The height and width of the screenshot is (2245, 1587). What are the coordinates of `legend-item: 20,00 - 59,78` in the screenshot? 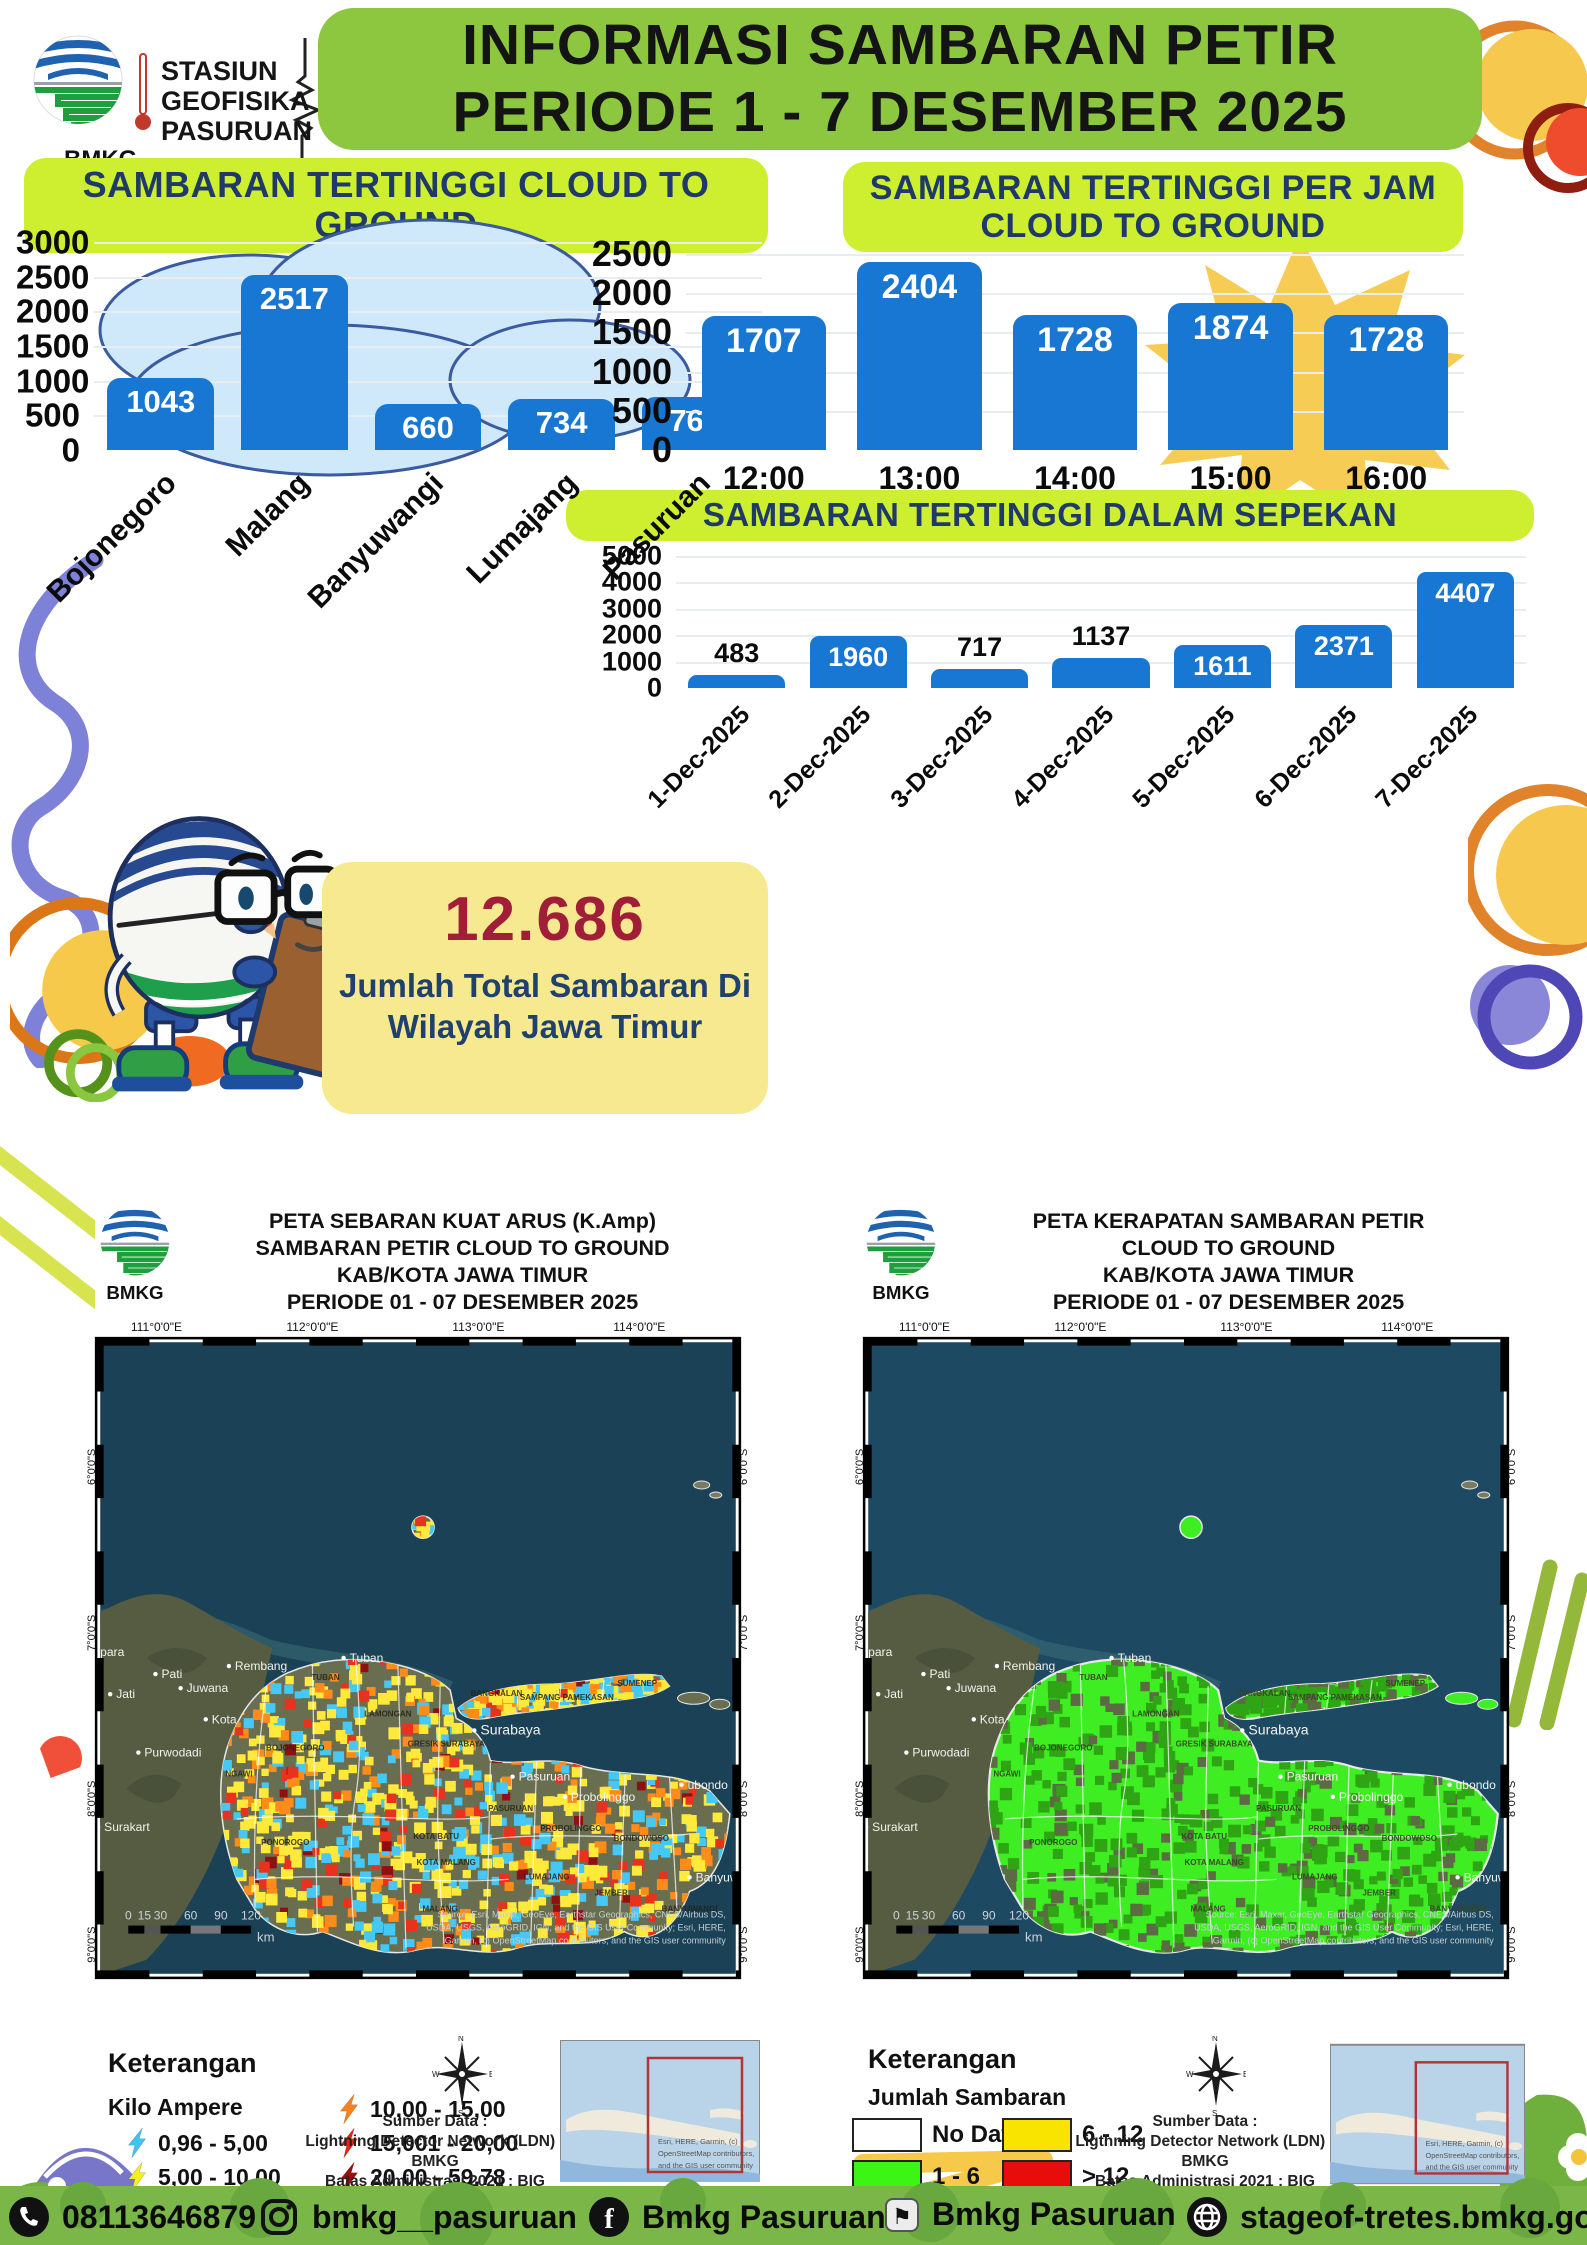 It's located at (422, 2177).